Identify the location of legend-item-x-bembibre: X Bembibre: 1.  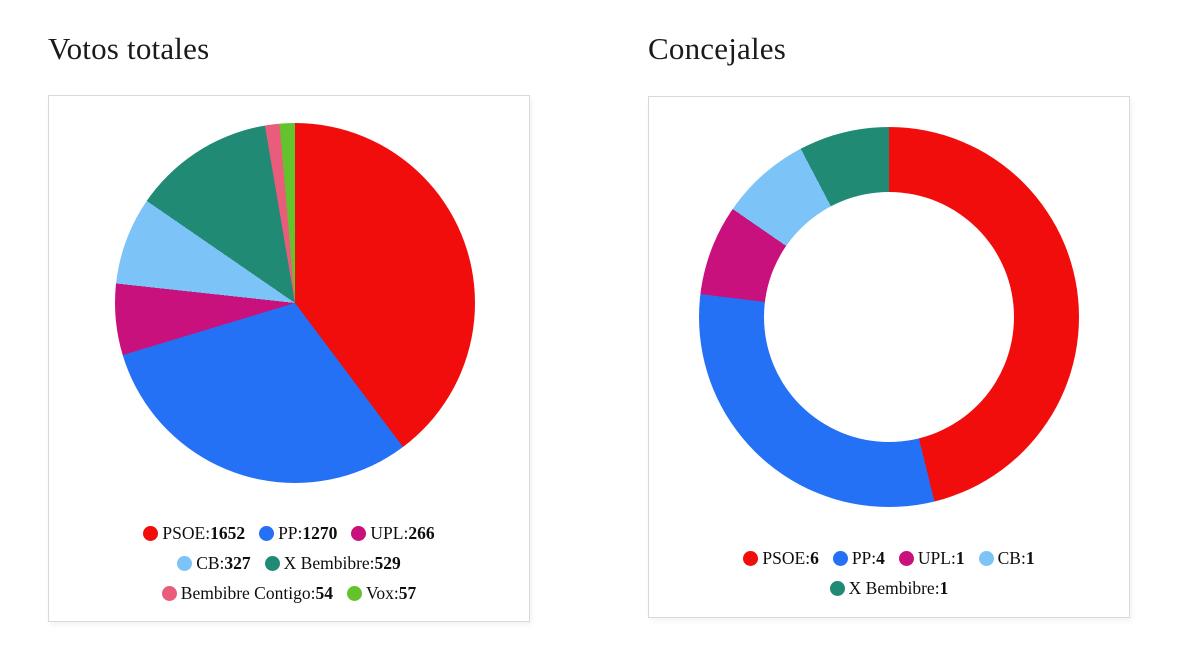
(889, 588).